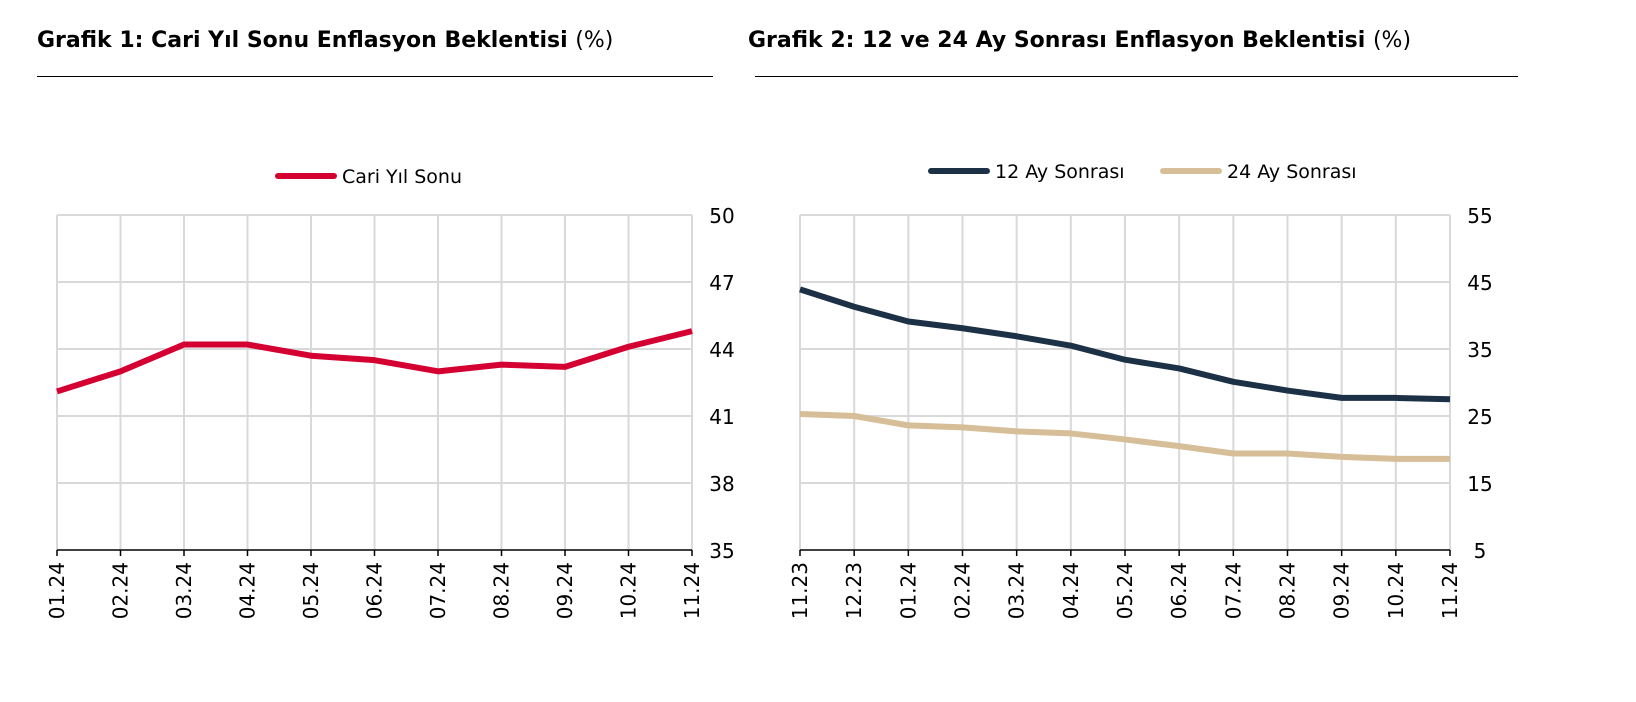  What do you see at coordinates (375, 76) in the screenshot?
I see `chart1-title-rule` at bounding box center [375, 76].